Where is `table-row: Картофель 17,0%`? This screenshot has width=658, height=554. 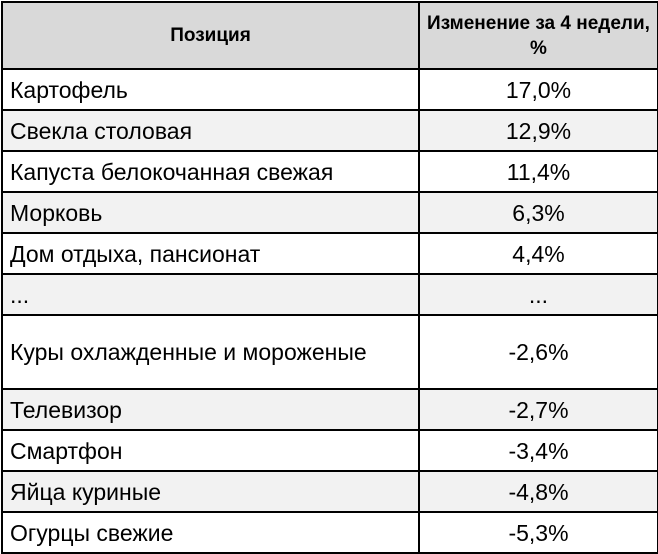
table-row: Картофель 17,0% is located at coordinates (329, 89).